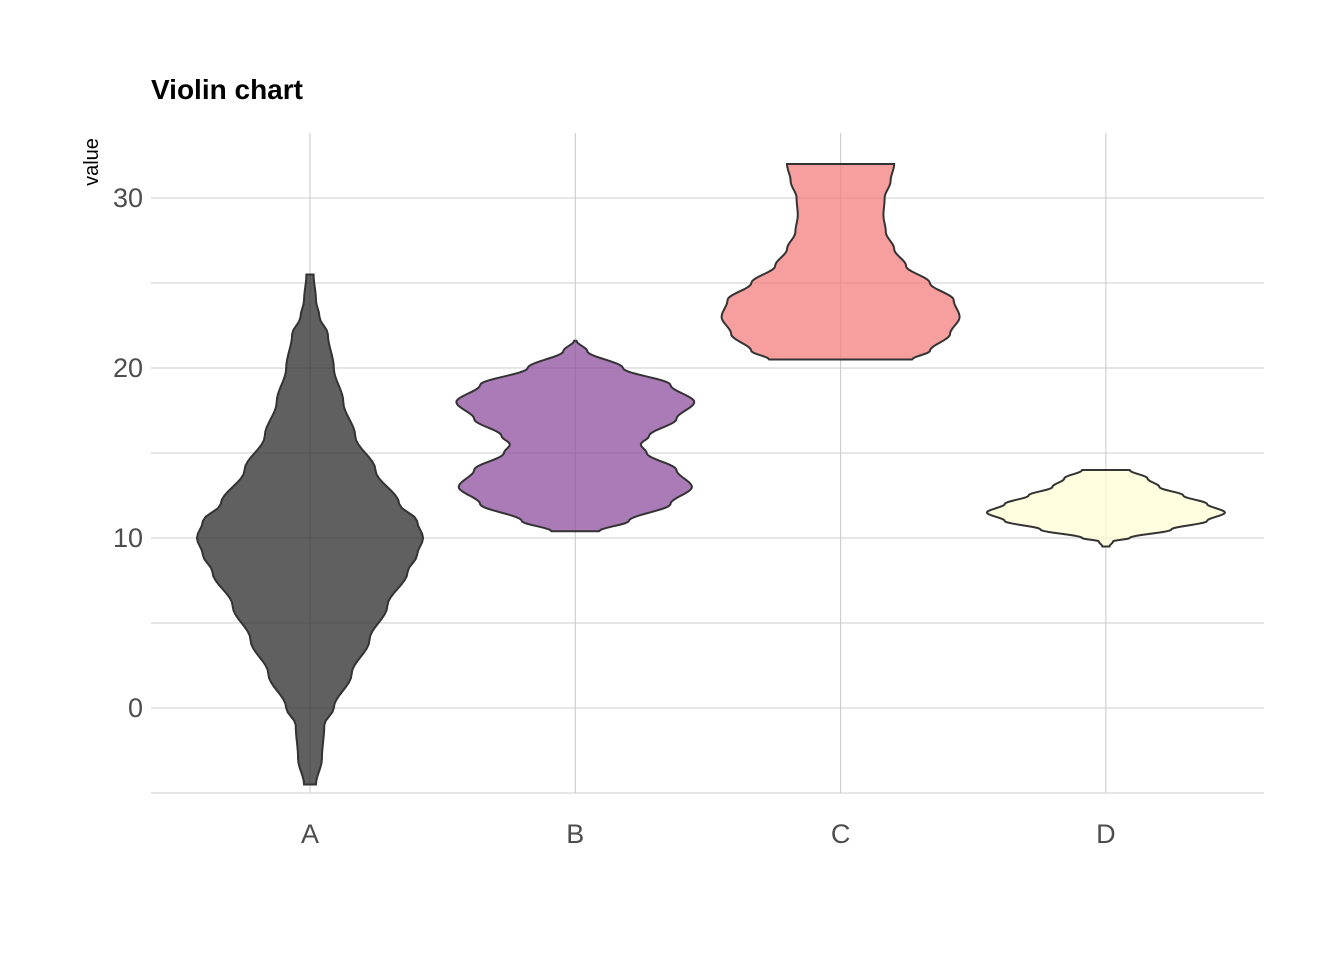 This screenshot has height=960, width=1344. What do you see at coordinates (1106, 834) in the screenshot?
I see `x-tick-label: D` at bounding box center [1106, 834].